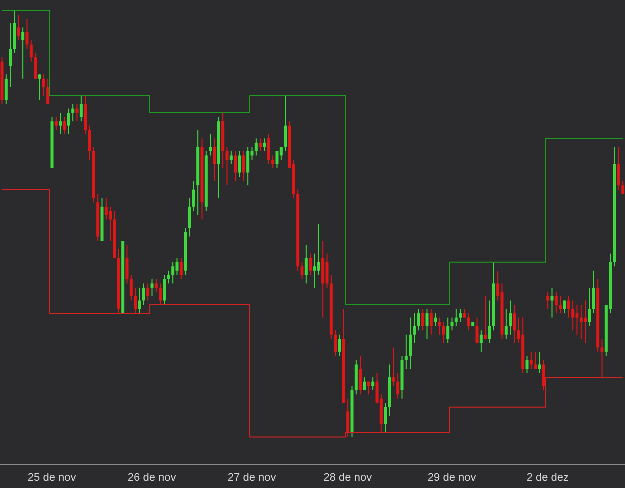 The width and height of the screenshot is (625, 488). Describe the element at coordinates (452, 478) in the screenshot. I see `x-tick-label: 29 de nov` at that location.